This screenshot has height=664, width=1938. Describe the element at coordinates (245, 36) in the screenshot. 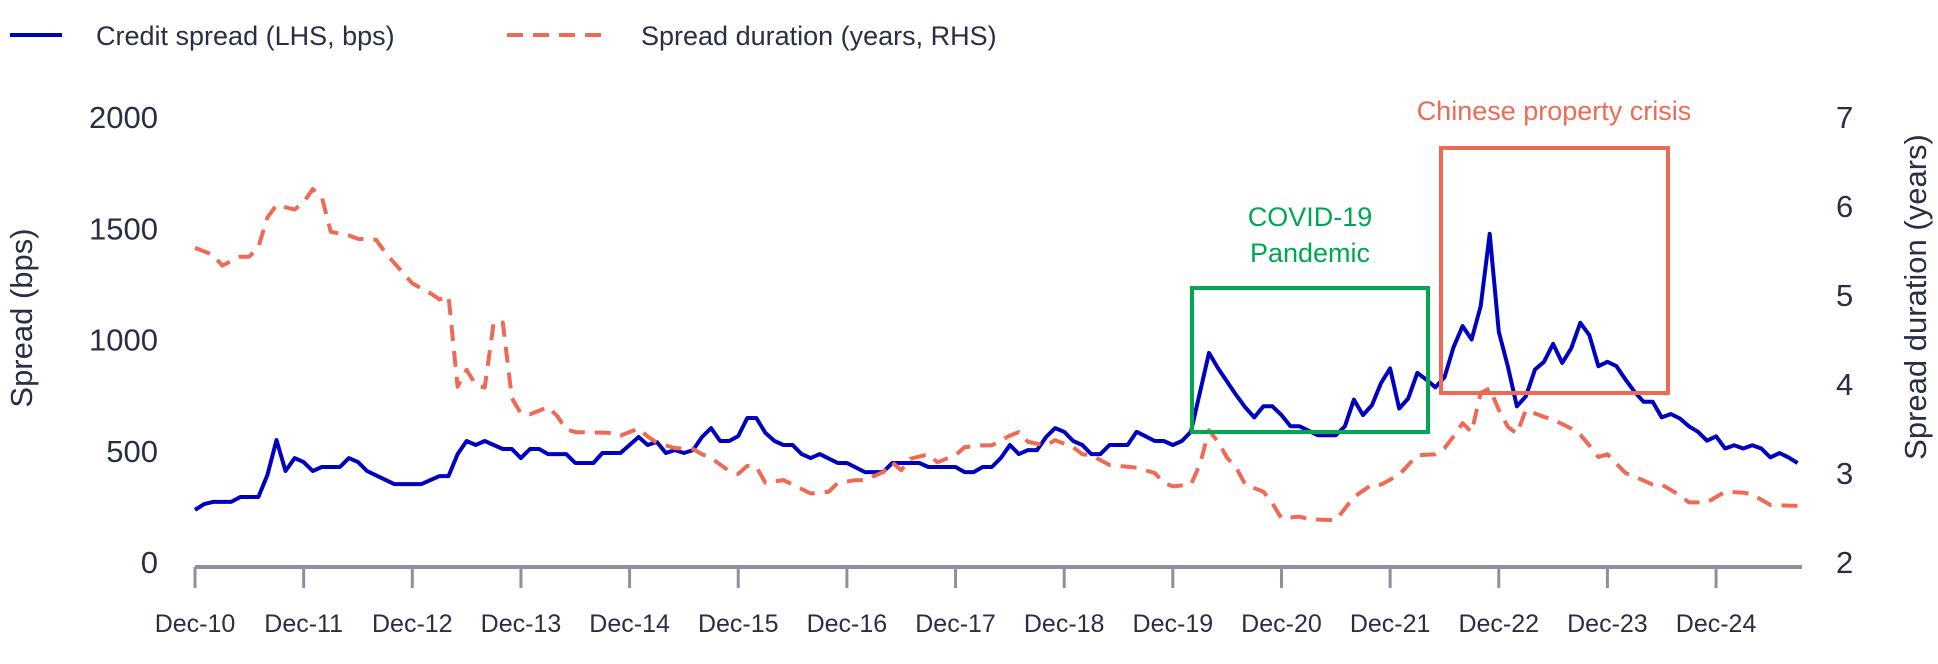

I see `legend-label-credit-spread: Credit spread (LHS, bps)` at that location.